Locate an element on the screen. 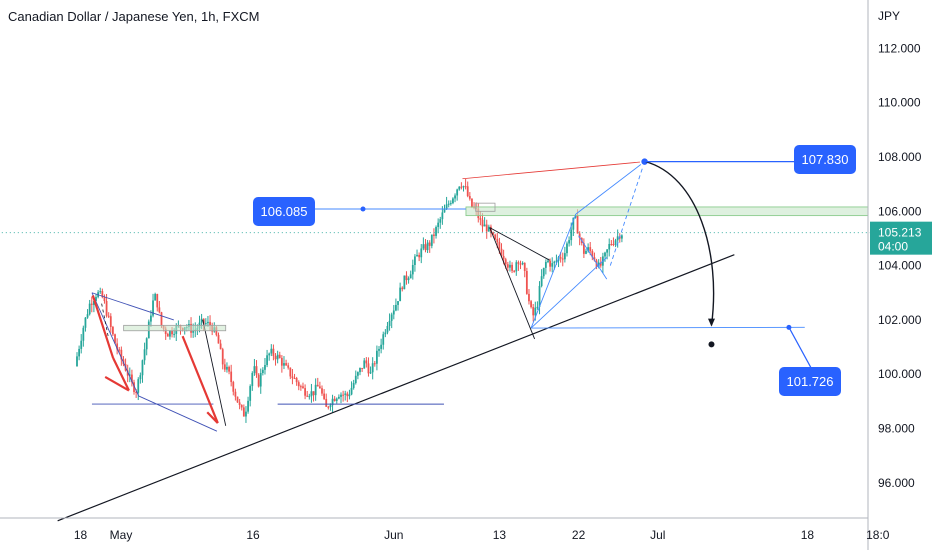 This screenshot has height=550, width=932. price-tick-label: 100.000 is located at coordinates (900, 374).